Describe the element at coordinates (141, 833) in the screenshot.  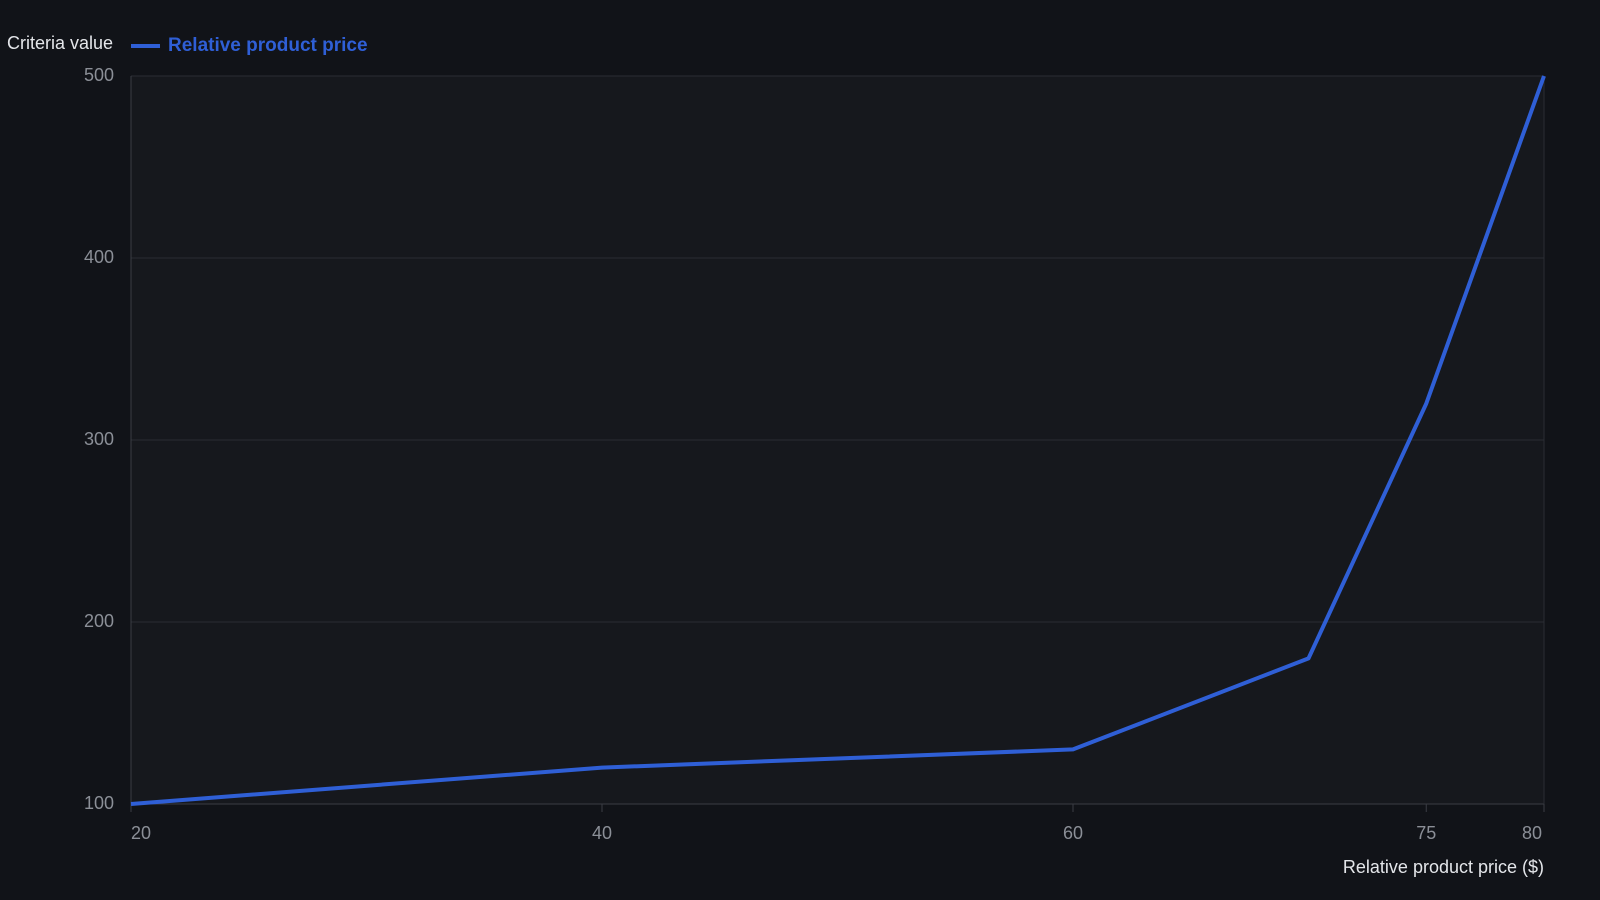
I see `x-tick-label: 20` at that location.